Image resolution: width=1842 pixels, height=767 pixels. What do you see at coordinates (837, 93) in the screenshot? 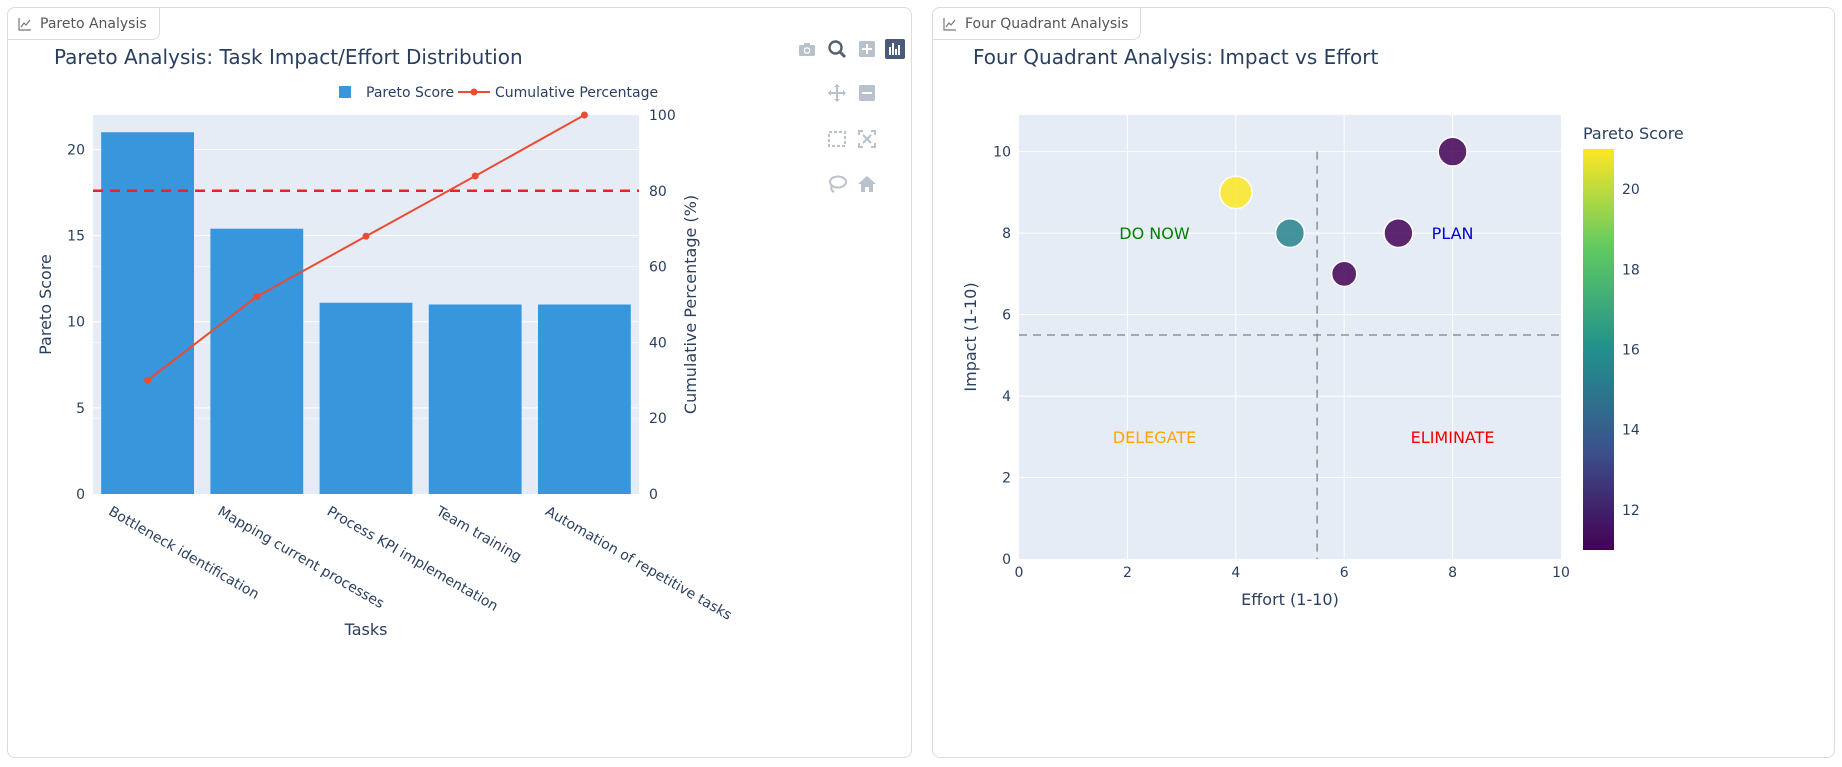
I see `pan-icon` at bounding box center [837, 93].